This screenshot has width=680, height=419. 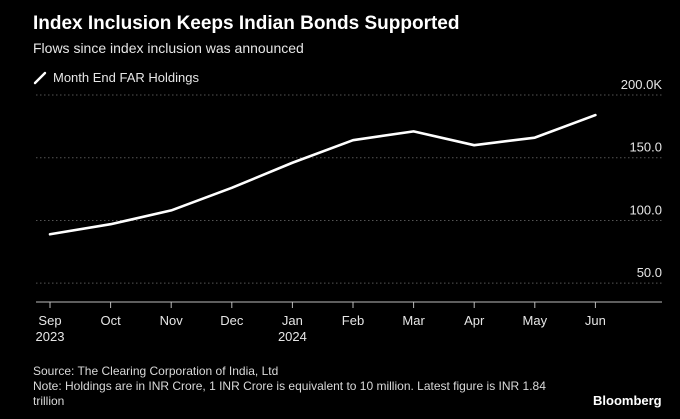 What do you see at coordinates (642, 84) in the screenshot?
I see `y-tick-label: 200.0K` at bounding box center [642, 84].